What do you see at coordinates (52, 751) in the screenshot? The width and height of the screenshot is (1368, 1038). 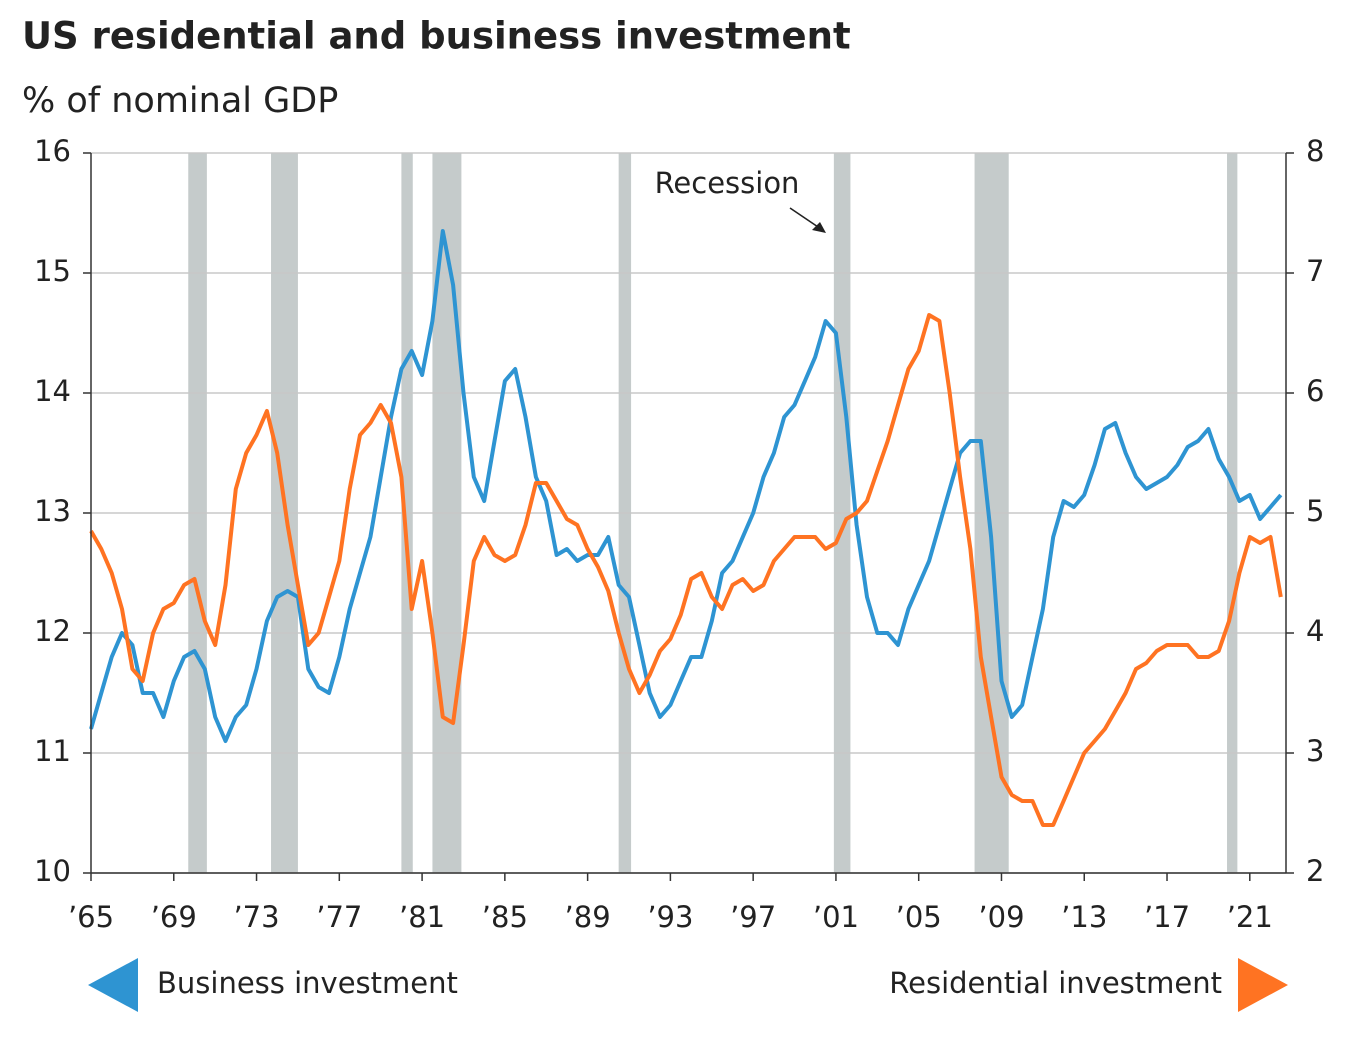 I see `y-tick-label: 11` at bounding box center [52, 751].